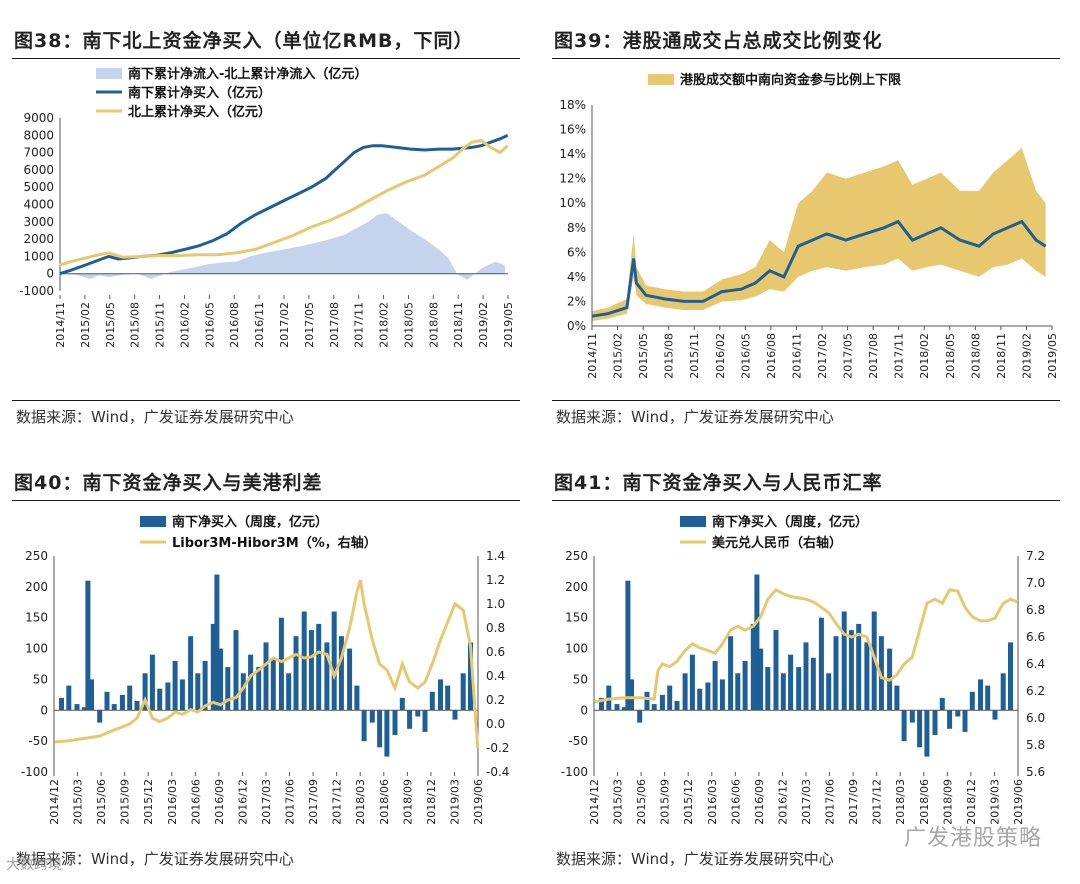 The height and width of the screenshot is (884, 1080). What do you see at coordinates (806, 58) in the screenshot?
I see `top-rule` at bounding box center [806, 58].